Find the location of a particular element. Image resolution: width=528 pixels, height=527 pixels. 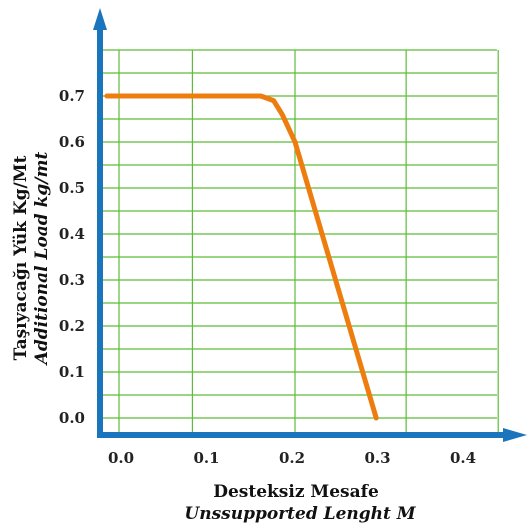

y-axis-arrow is located at coordinates (100, 19).